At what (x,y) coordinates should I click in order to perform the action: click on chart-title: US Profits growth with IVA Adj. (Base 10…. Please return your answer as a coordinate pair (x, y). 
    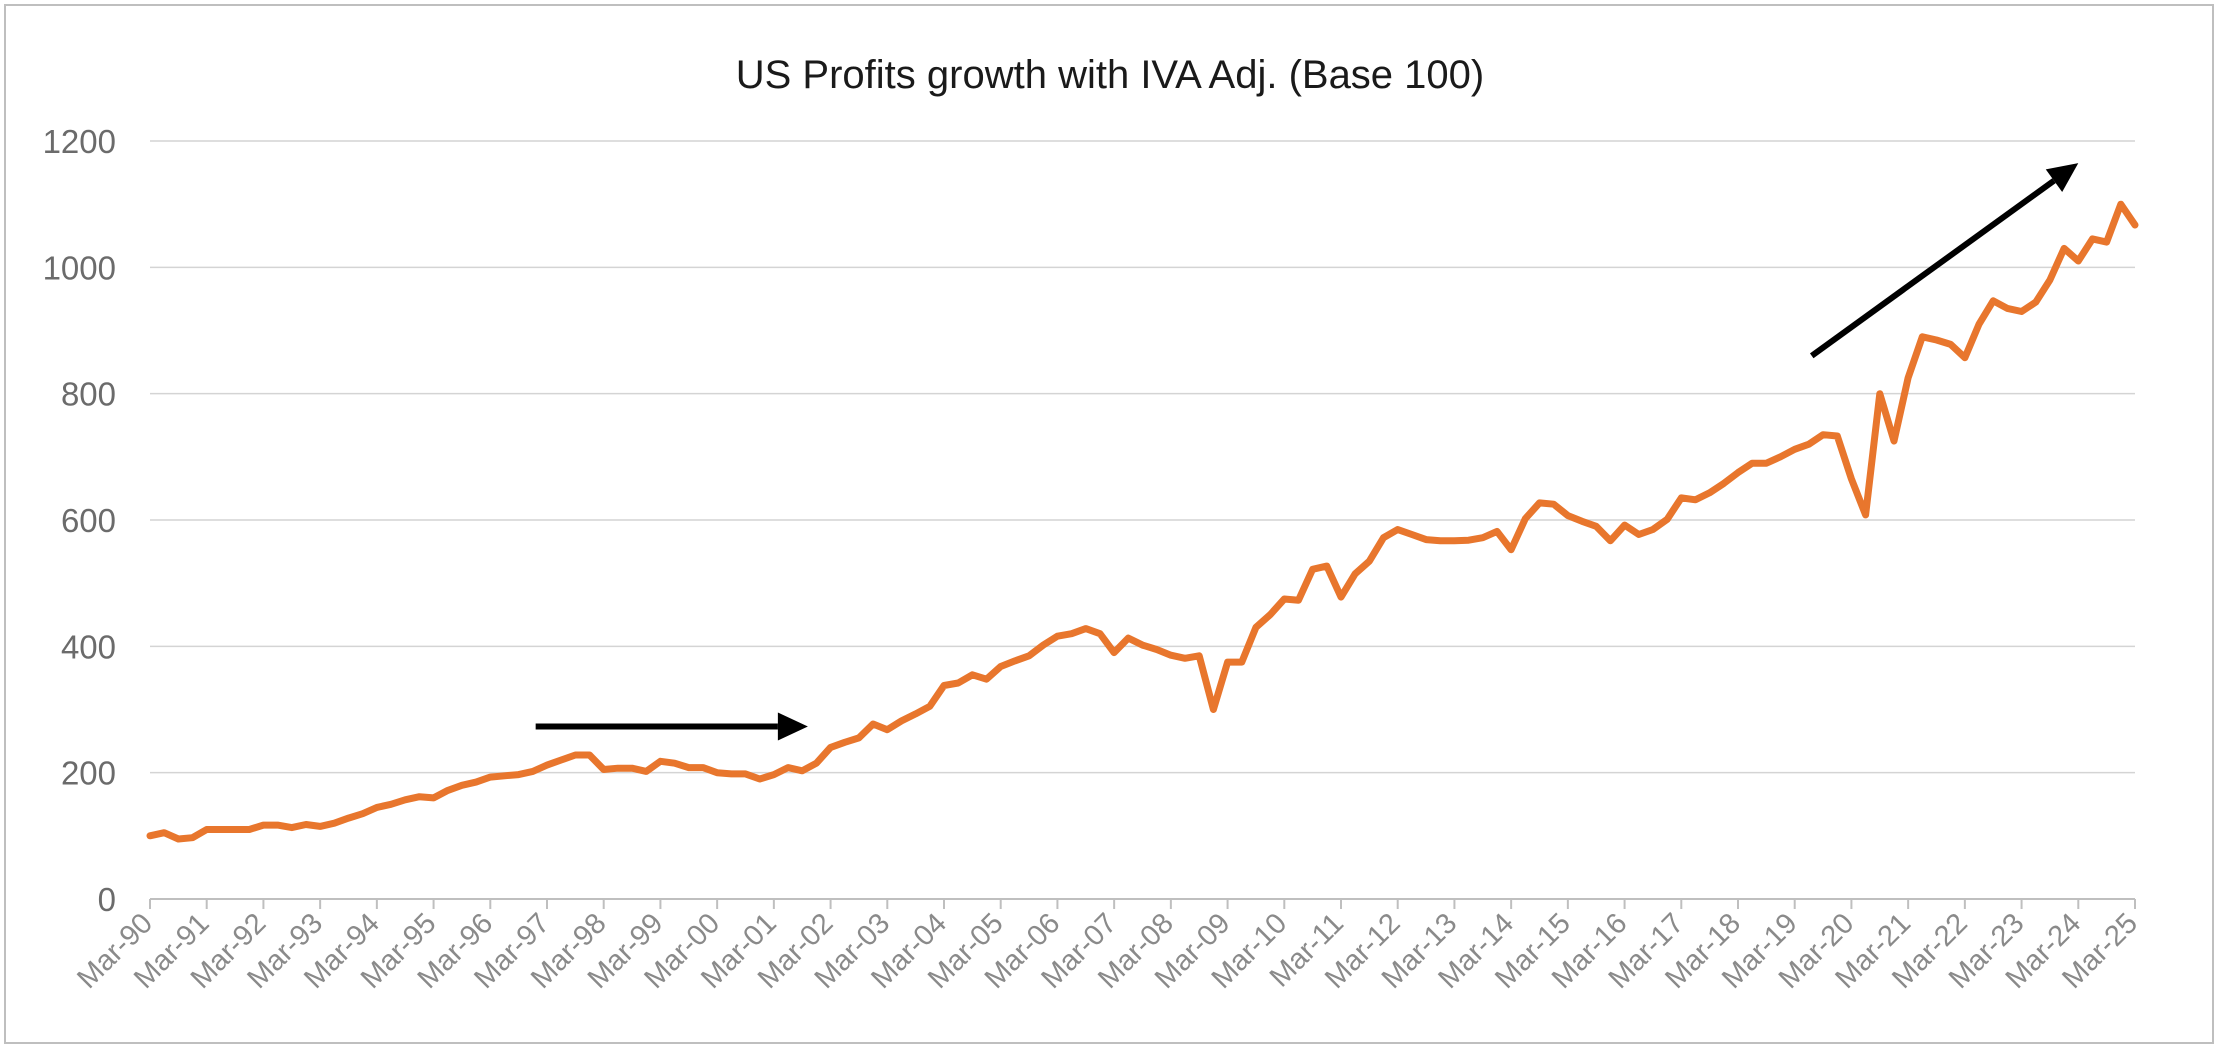
    Looking at the image, I should click on (1110, 75).